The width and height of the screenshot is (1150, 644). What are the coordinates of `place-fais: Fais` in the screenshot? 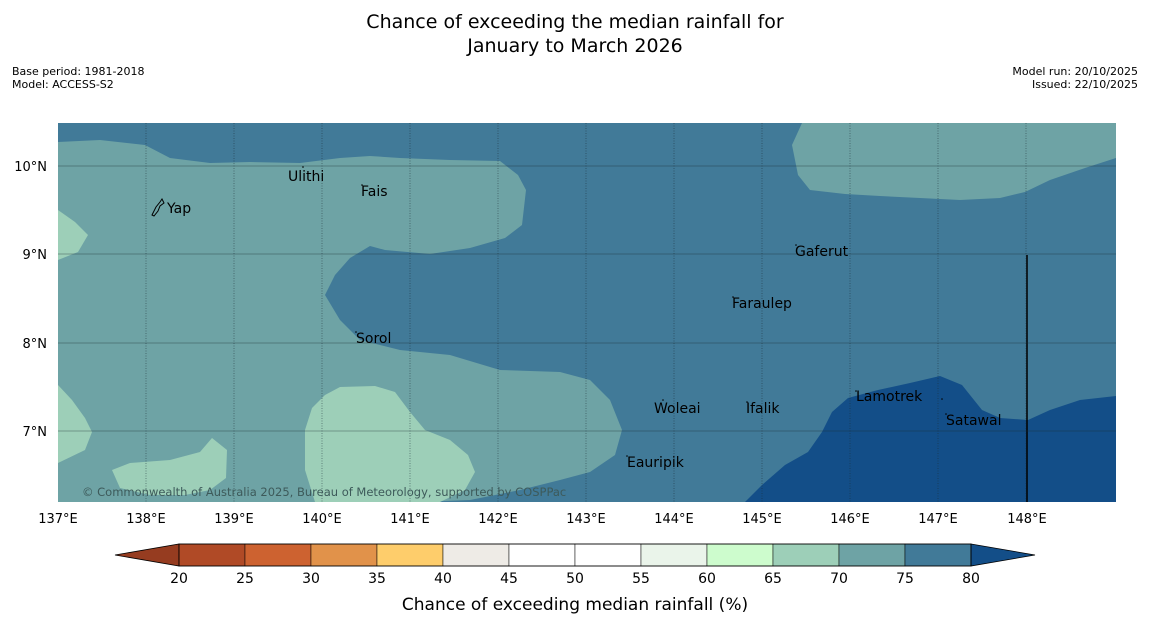 It's located at (374, 192).